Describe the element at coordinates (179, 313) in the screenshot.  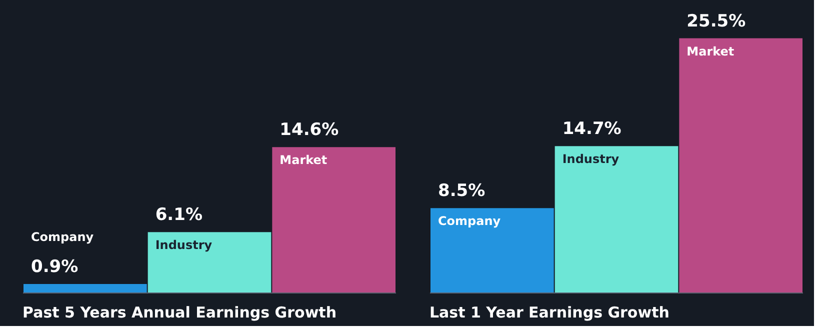
I see `text: Past 5 Years Annual Earnings Growth` at that location.